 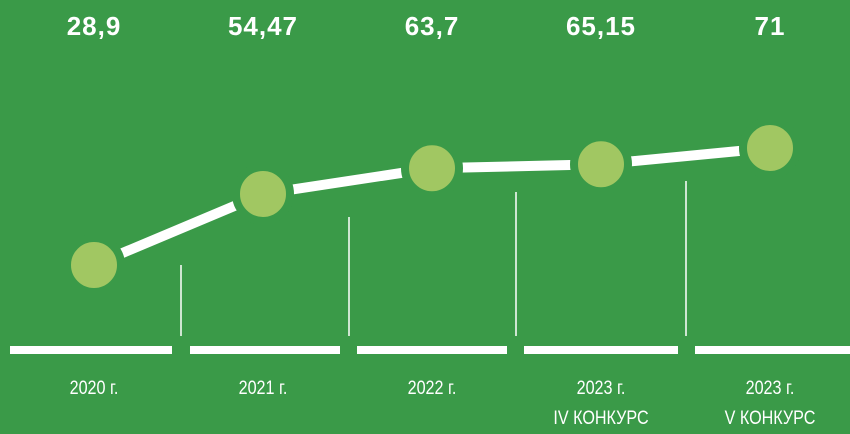 What do you see at coordinates (770, 26) in the screenshot?
I see `value-label: 71` at bounding box center [770, 26].